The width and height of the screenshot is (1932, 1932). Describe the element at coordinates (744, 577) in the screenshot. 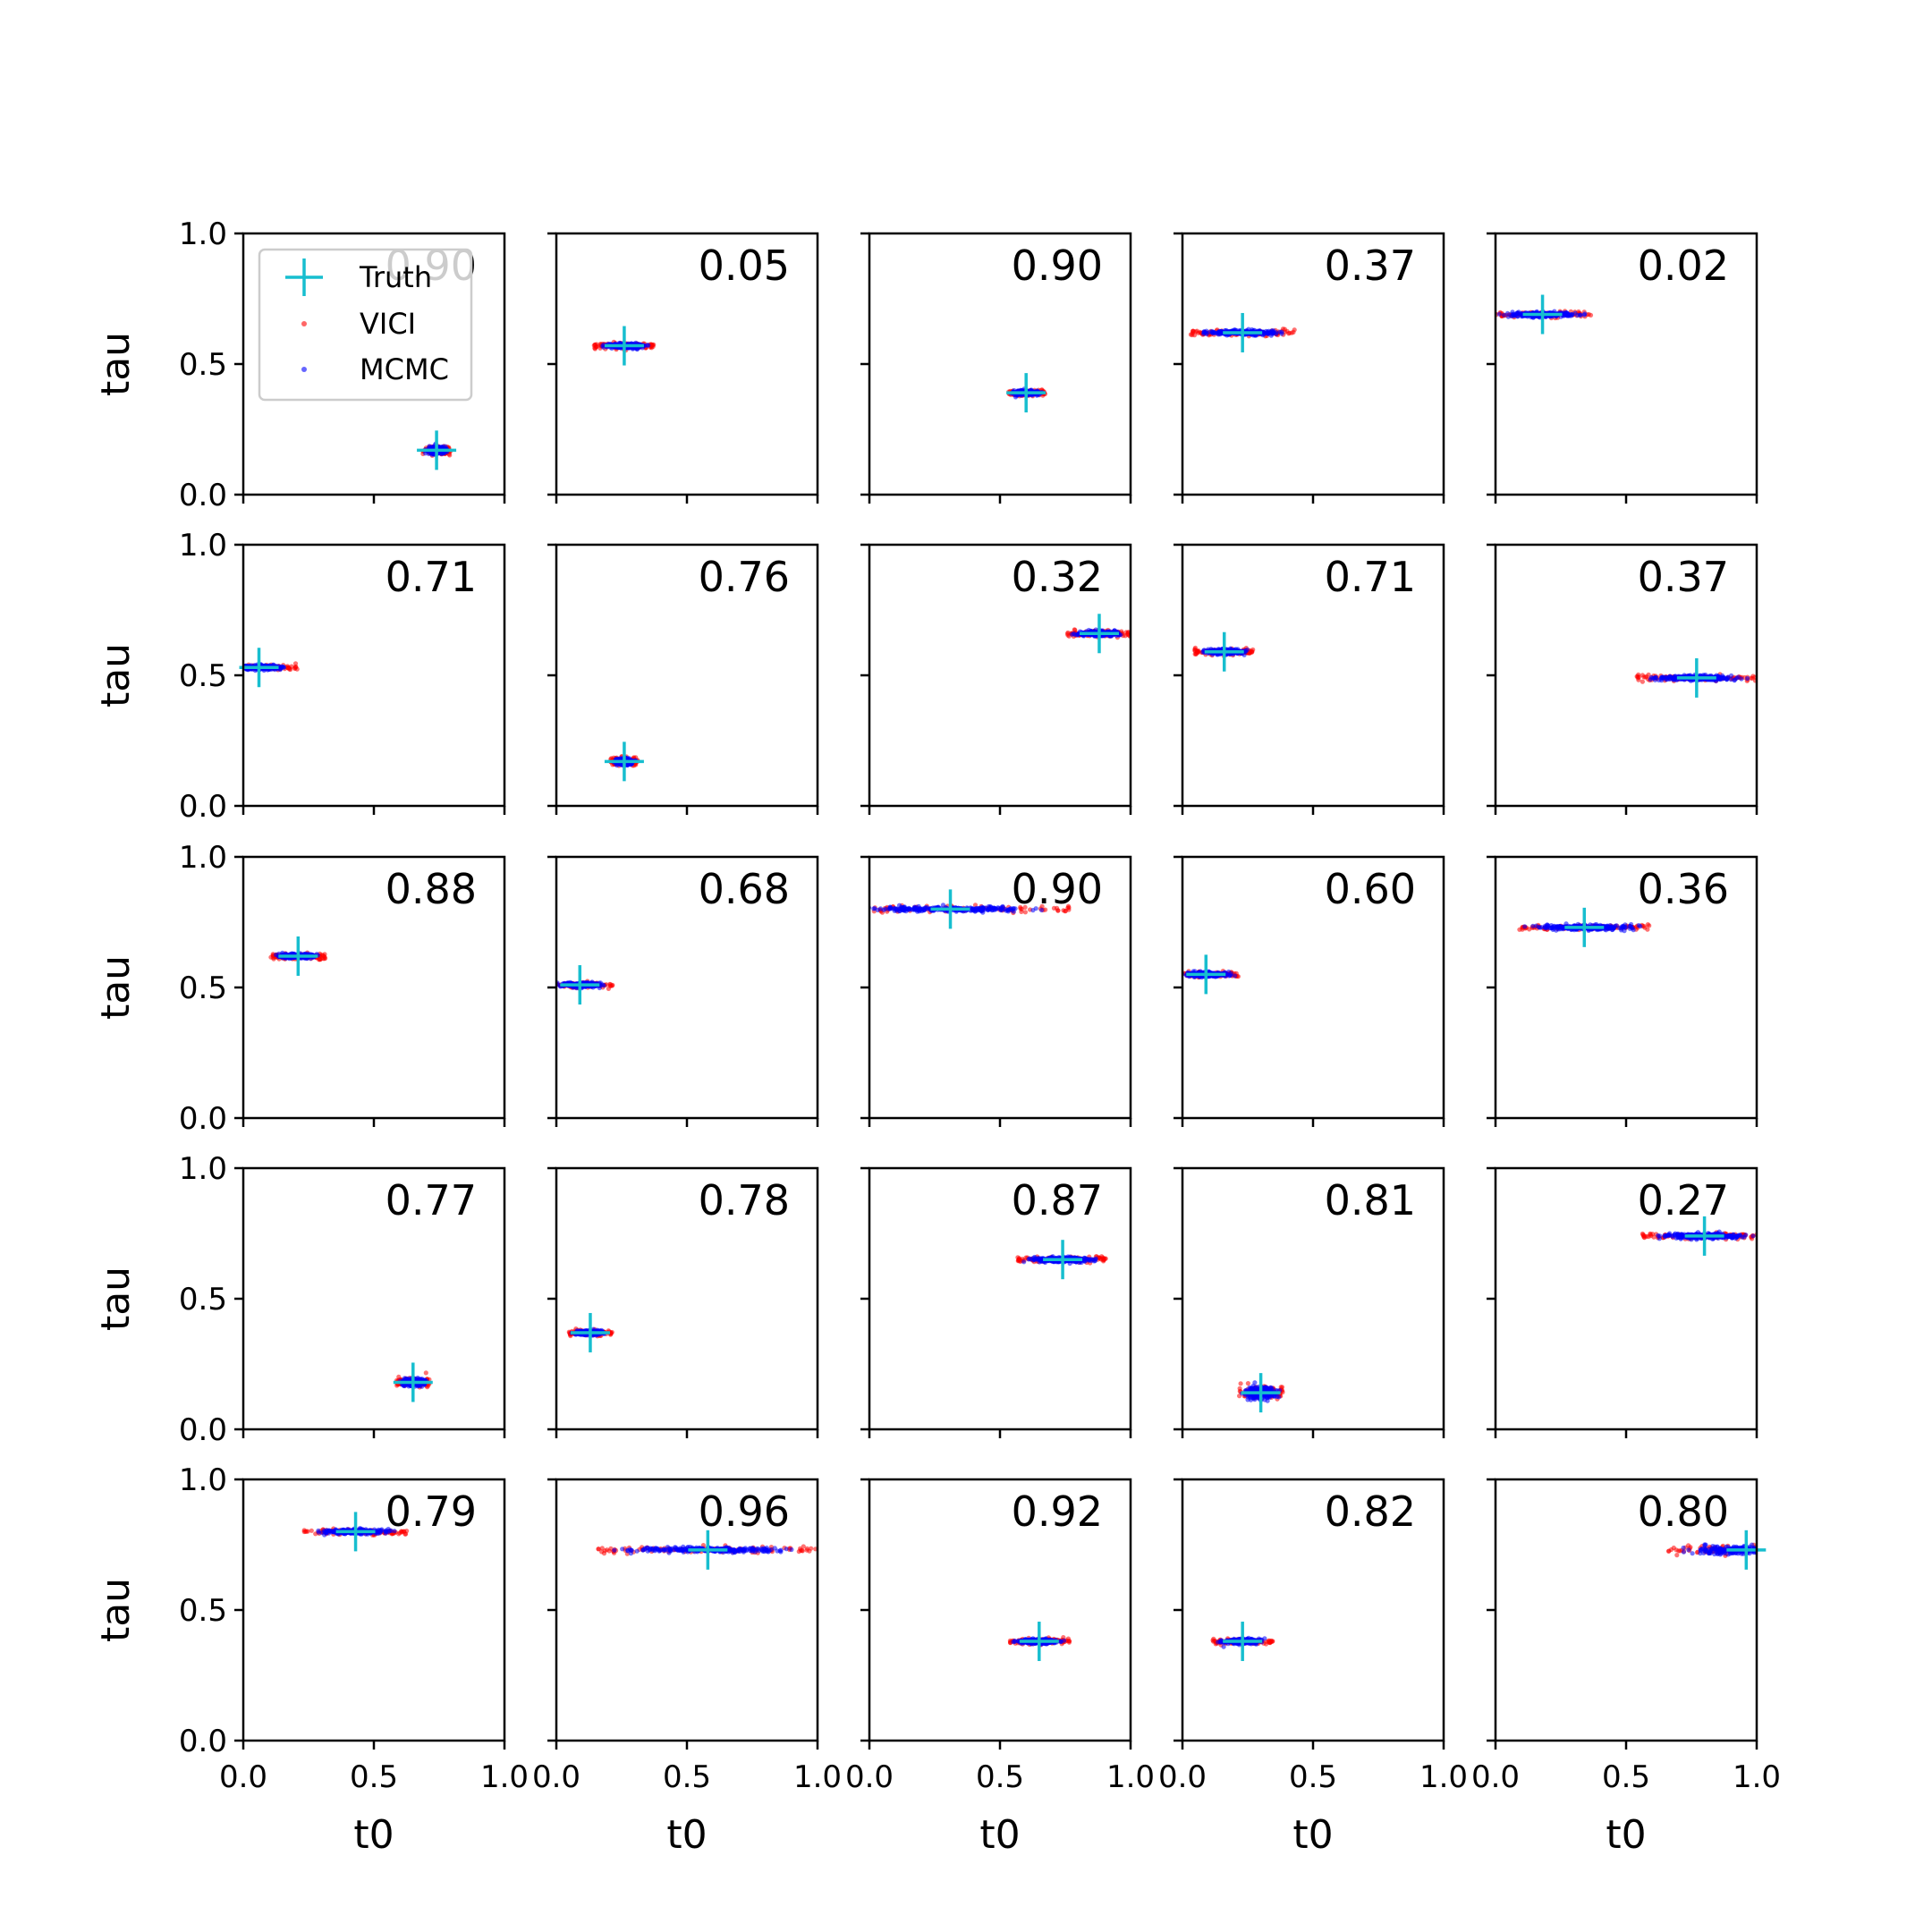

I see `panel-value-label: 0.76` at that location.